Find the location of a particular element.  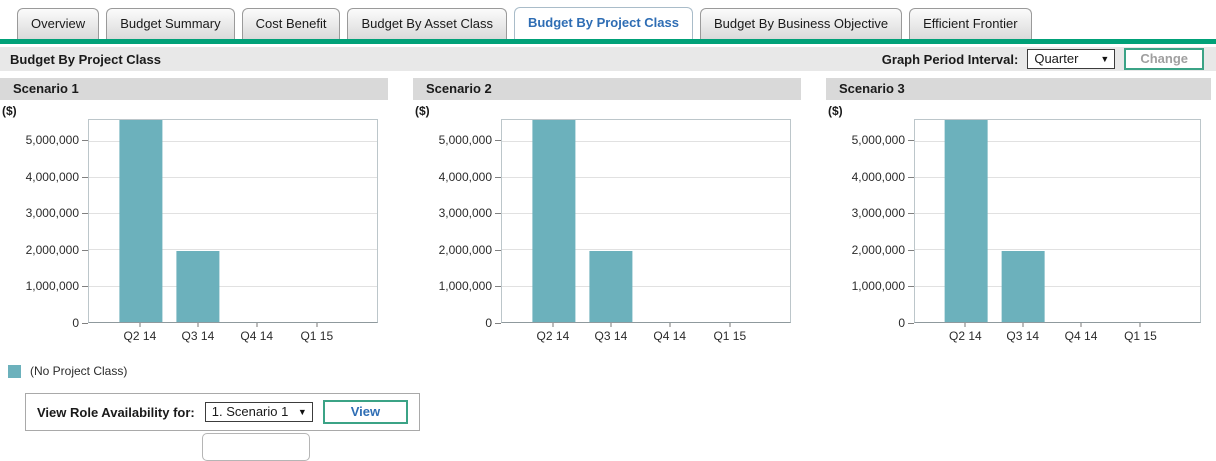

tab-budget-by-asset-class: Budget By Asset Class is located at coordinates (427, 23).